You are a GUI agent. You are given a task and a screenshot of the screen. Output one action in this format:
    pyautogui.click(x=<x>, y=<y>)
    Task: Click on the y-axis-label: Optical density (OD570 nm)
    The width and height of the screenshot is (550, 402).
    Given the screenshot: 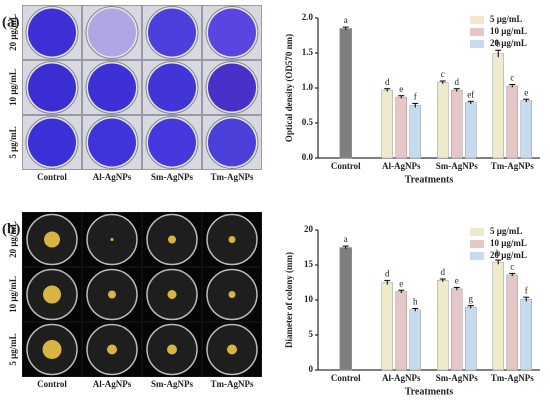 What is the action you would take?
    pyautogui.click(x=289, y=88)
    